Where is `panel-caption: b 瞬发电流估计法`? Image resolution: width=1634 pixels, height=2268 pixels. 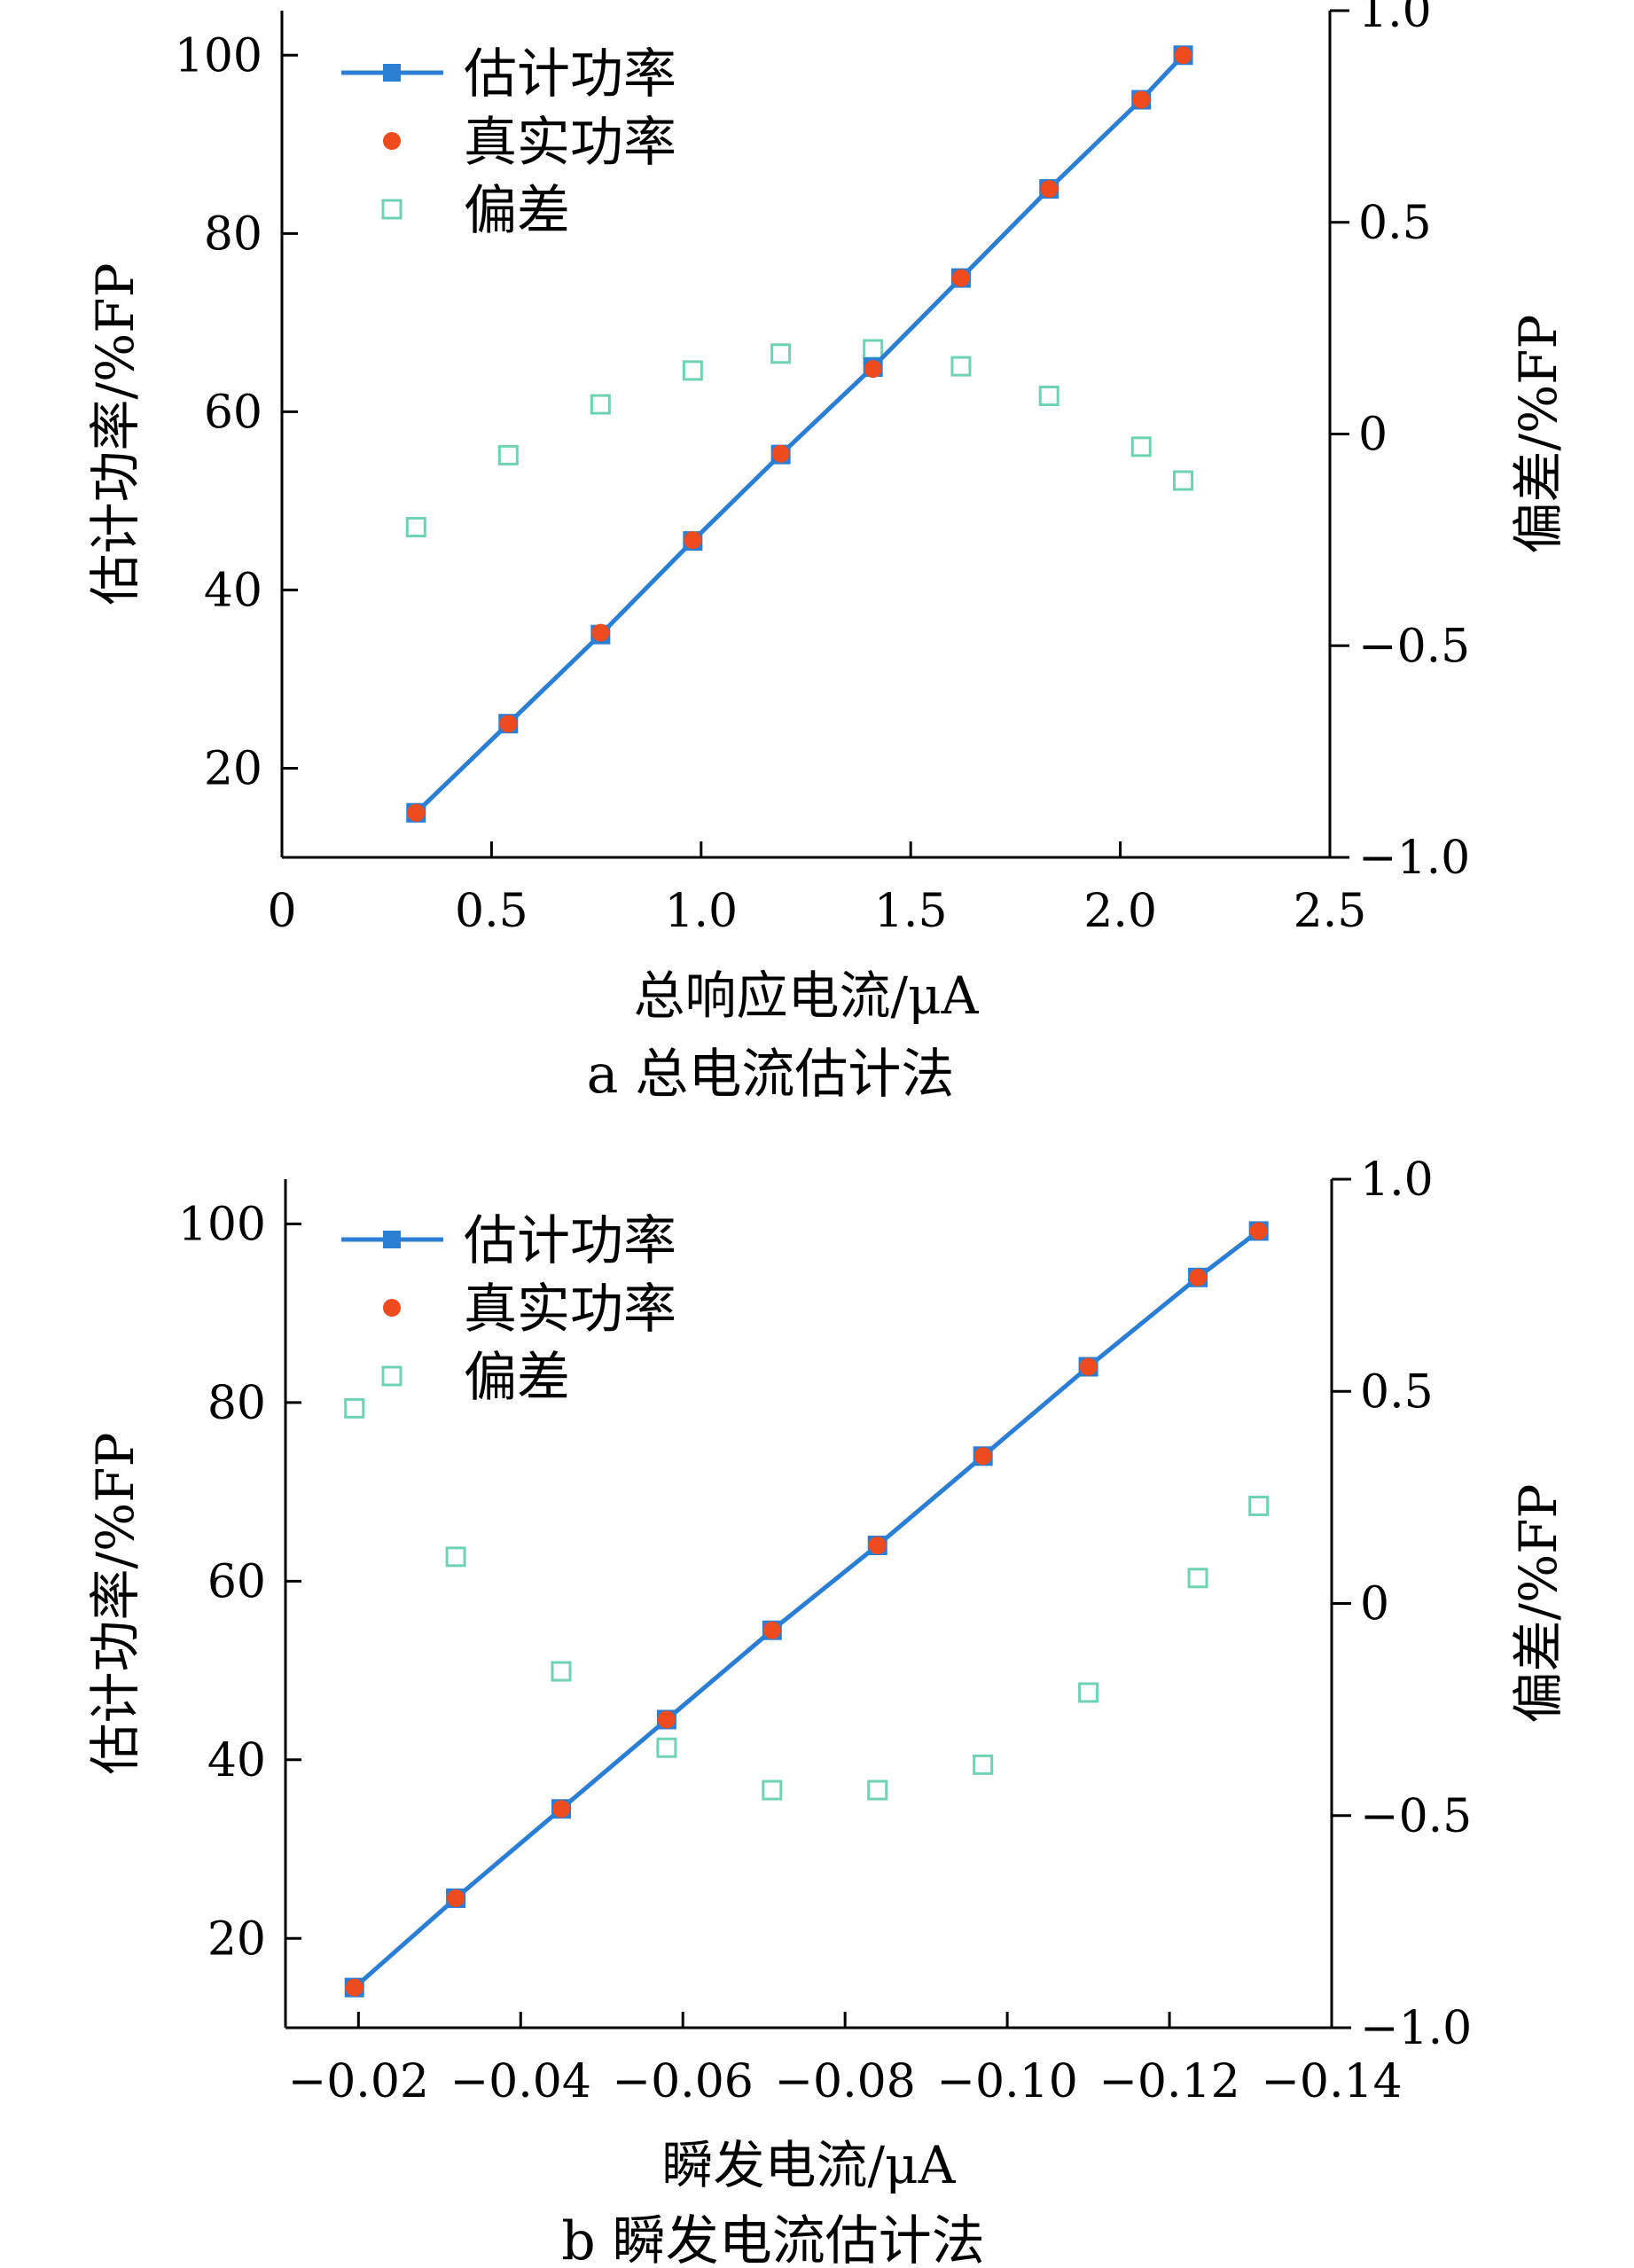
panel-caption: b 瞬发电流估计法 is located at coordinates (772, 2239).